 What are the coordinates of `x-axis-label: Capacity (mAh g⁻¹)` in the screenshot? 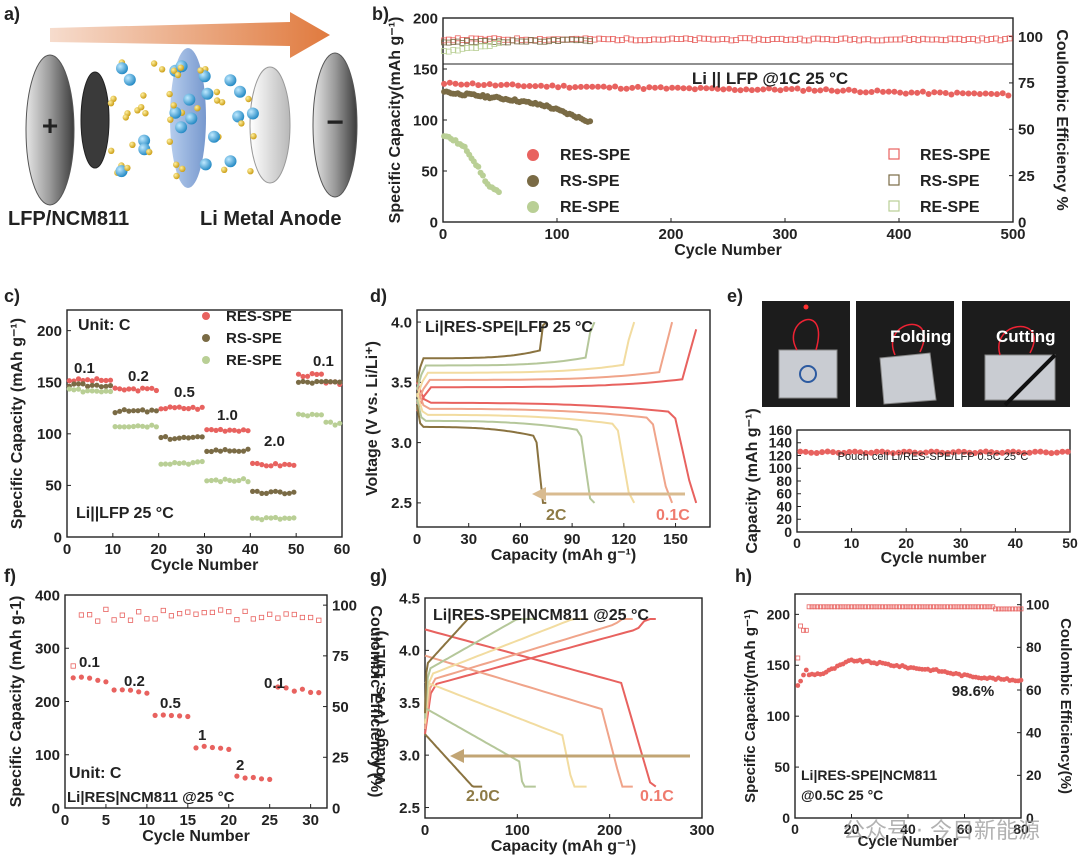 It's located at (563, 555).